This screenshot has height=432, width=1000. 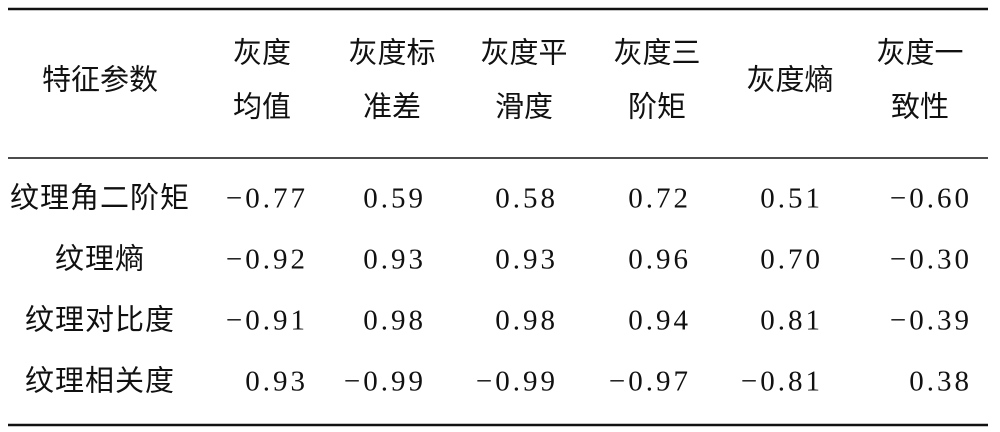 What do you see at coordinates (391, 53) in the screenshot?
I see `header-cell: 灰度标` at bounding box center [391, 53].